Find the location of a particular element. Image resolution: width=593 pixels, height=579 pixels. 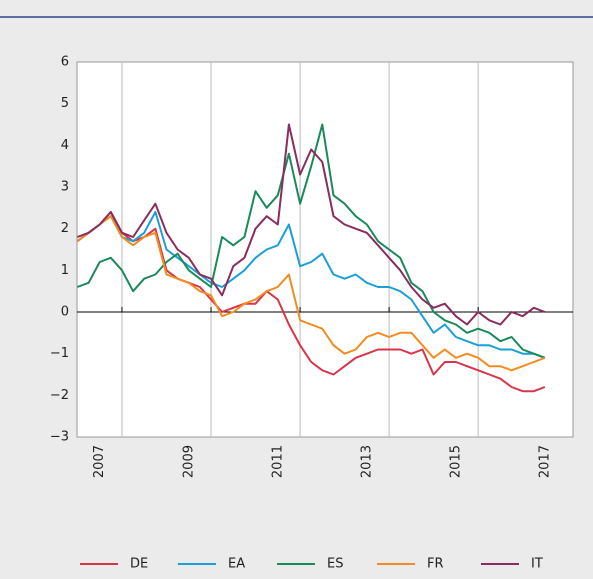

legend-label: IT is located at coordinates (537, 564).